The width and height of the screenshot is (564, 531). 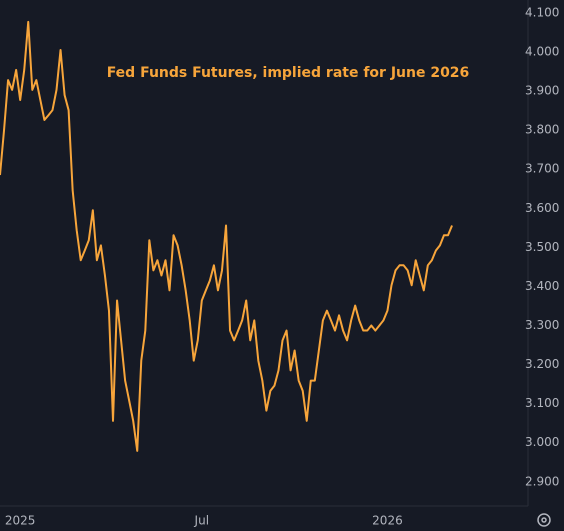 What do you see at coordinates (20, 521) in the screenshot?
I see `x-tick-label: 2025` at bounding box center [20, 521].